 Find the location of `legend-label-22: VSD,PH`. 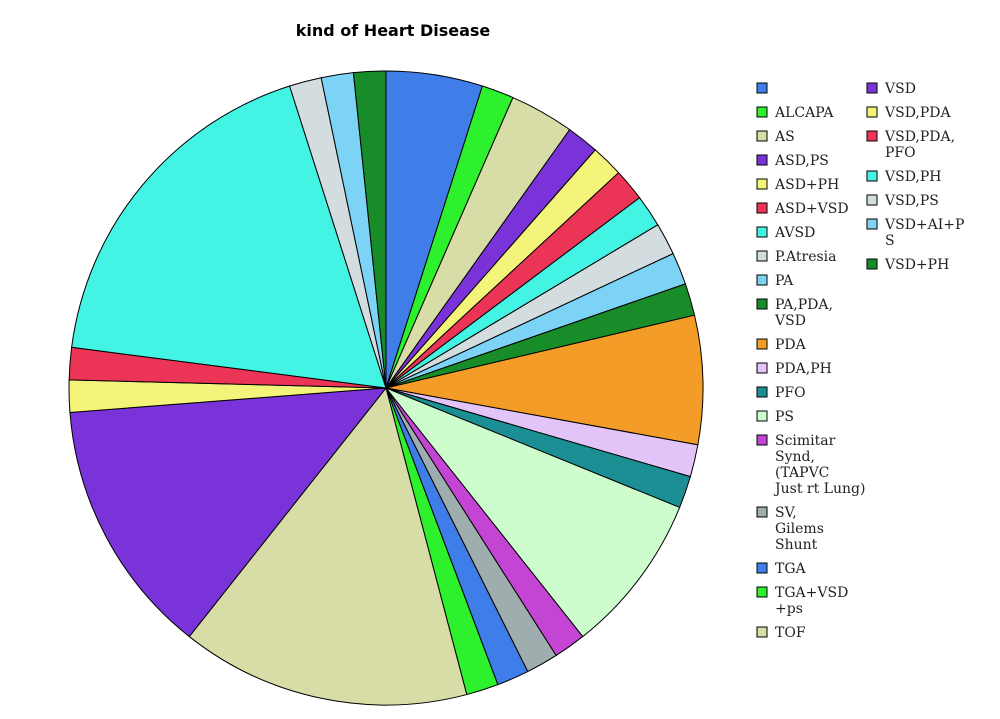

legend-label-22: VSD,PH is located at coordinates (913, 177).